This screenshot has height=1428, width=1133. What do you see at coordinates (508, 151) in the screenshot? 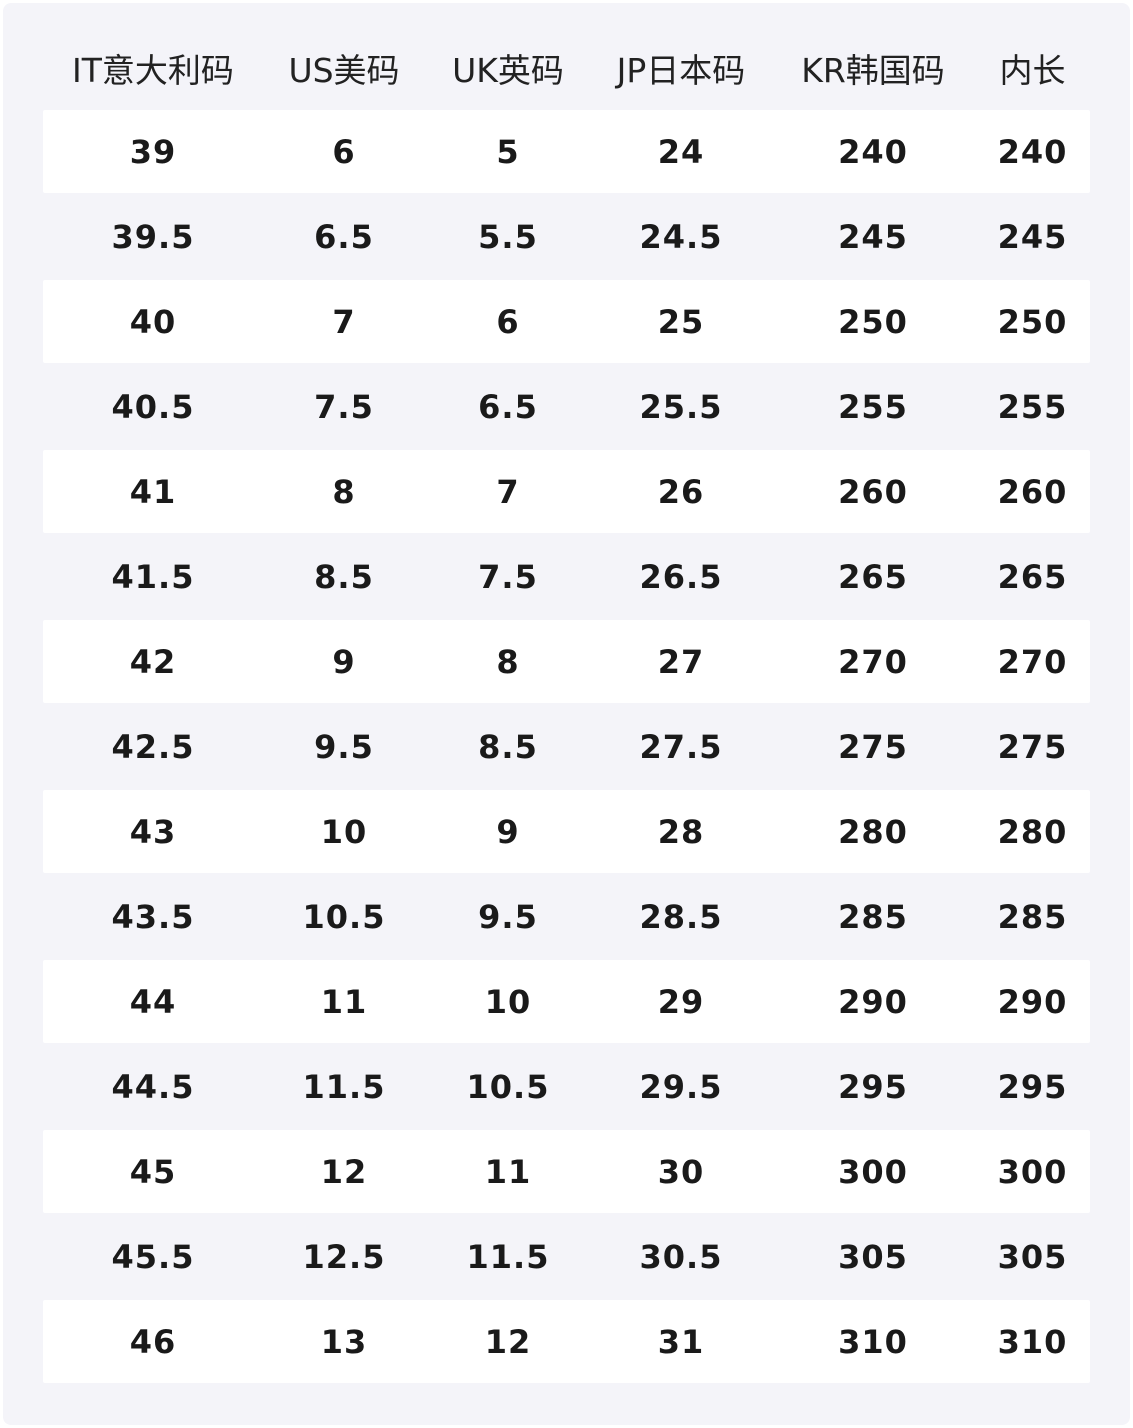
I see `table-cell: 5` at bounding box center [508, 151].